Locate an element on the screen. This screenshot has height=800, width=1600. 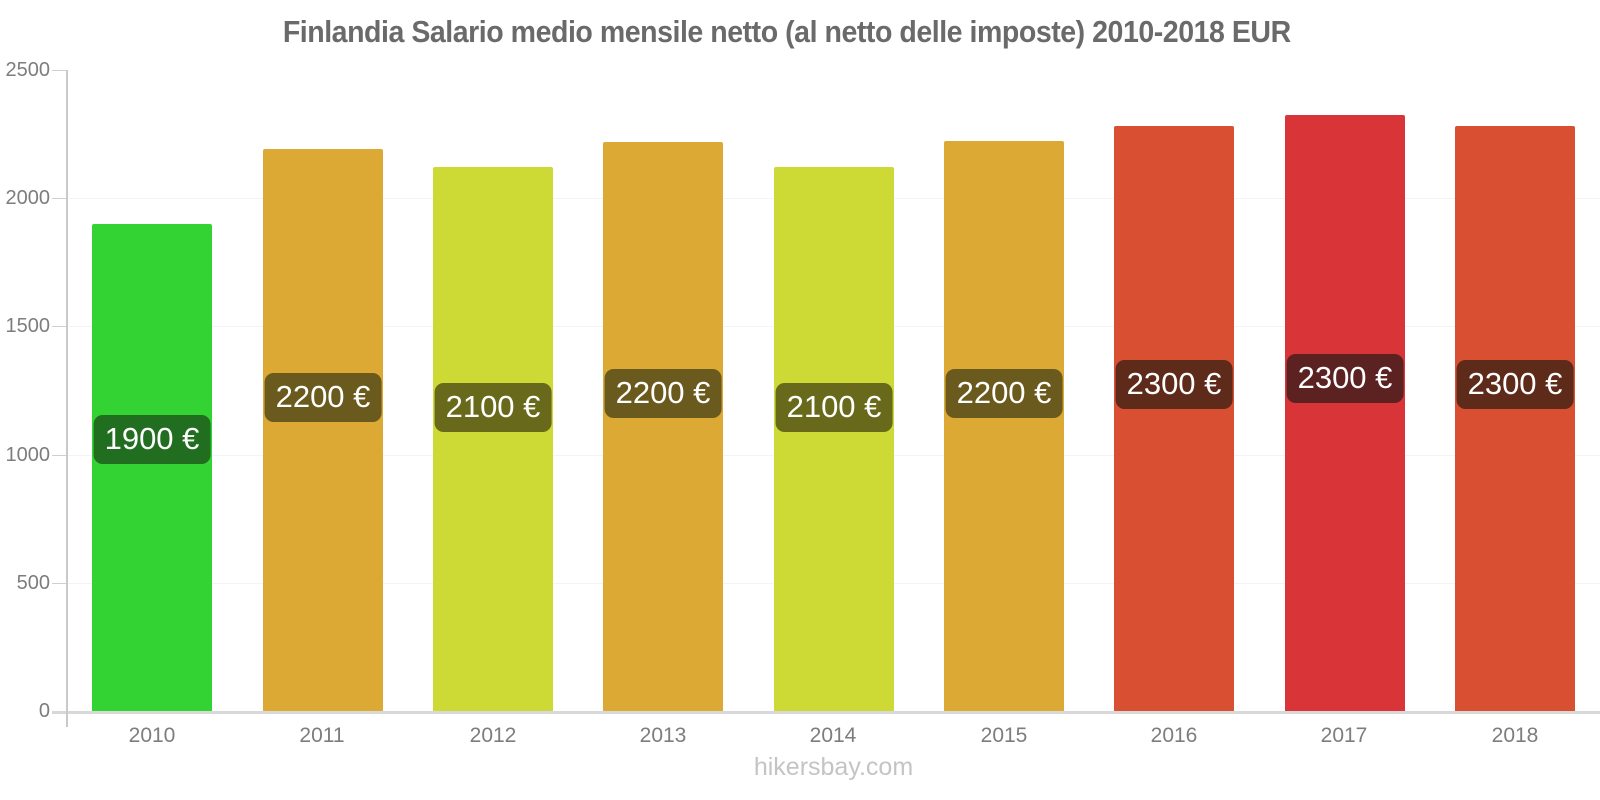
y-axis-label-2500: 2500 is located at coordinates (28, 70).